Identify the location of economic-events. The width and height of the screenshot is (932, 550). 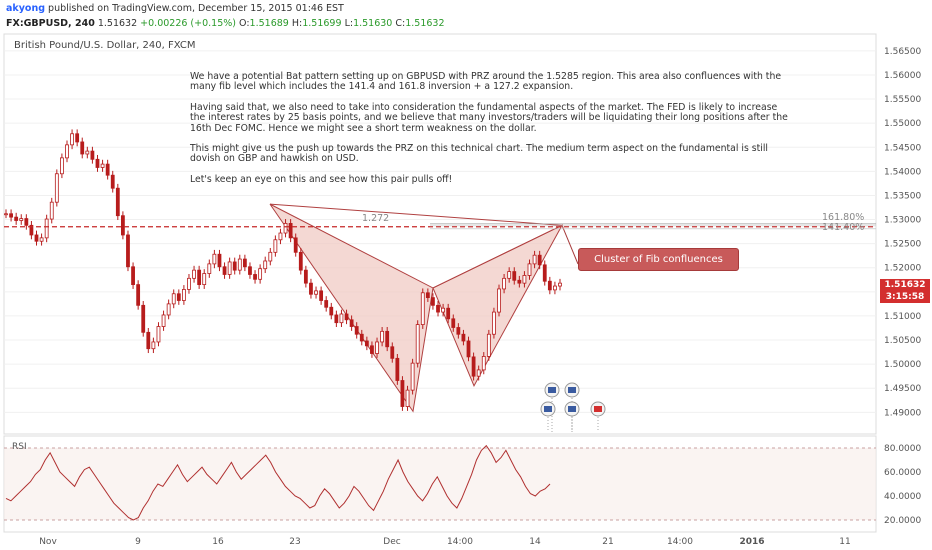
(573, 407).